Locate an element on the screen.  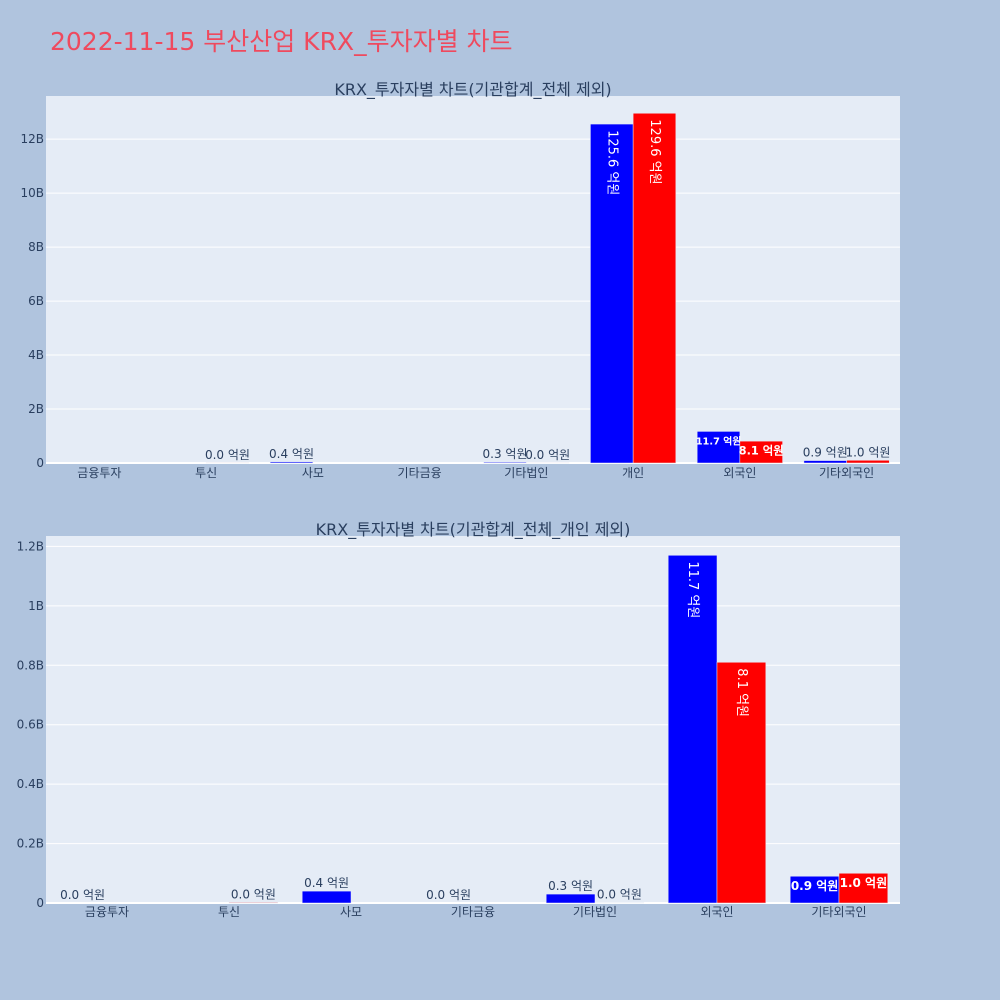
bar-label: 125.6 억원 is located at coordinates (611, 162).